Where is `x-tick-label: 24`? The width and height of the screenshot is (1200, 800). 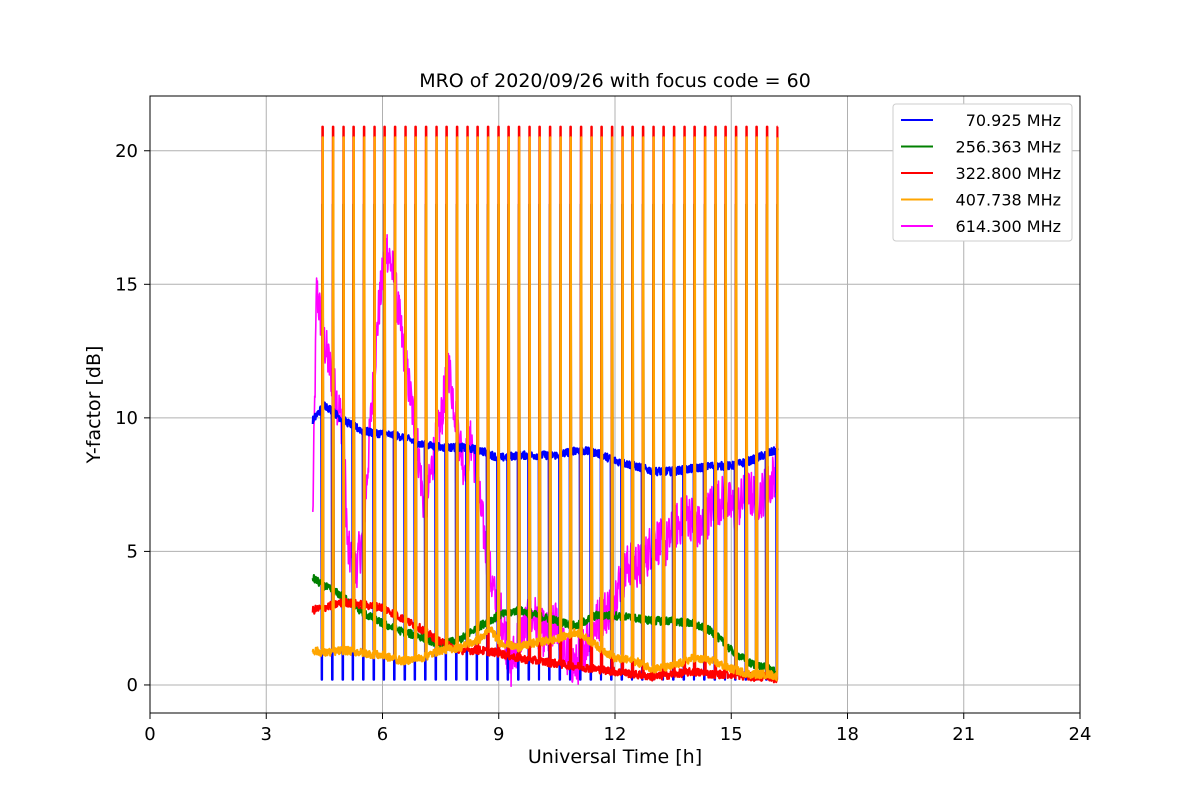
x-tick-label: 24 is located at coordinates (1080, 734).